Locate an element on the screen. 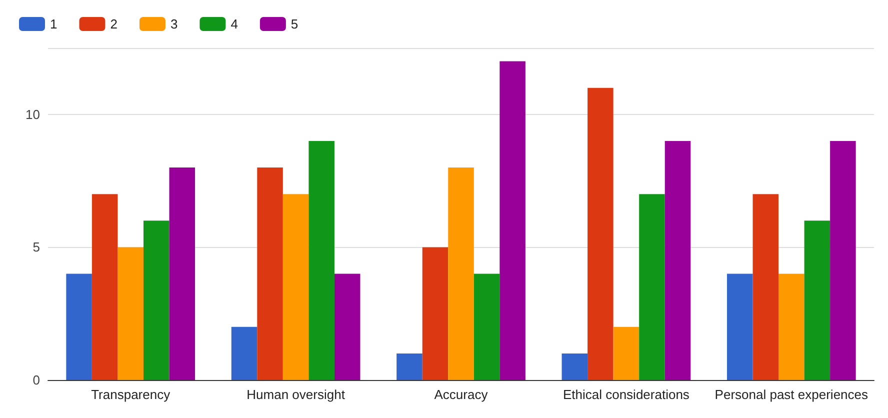 Image resolution: width=888 pixels, height=418 pixels. x-tick-label: Human oversight is located at coordinates (296, 394).